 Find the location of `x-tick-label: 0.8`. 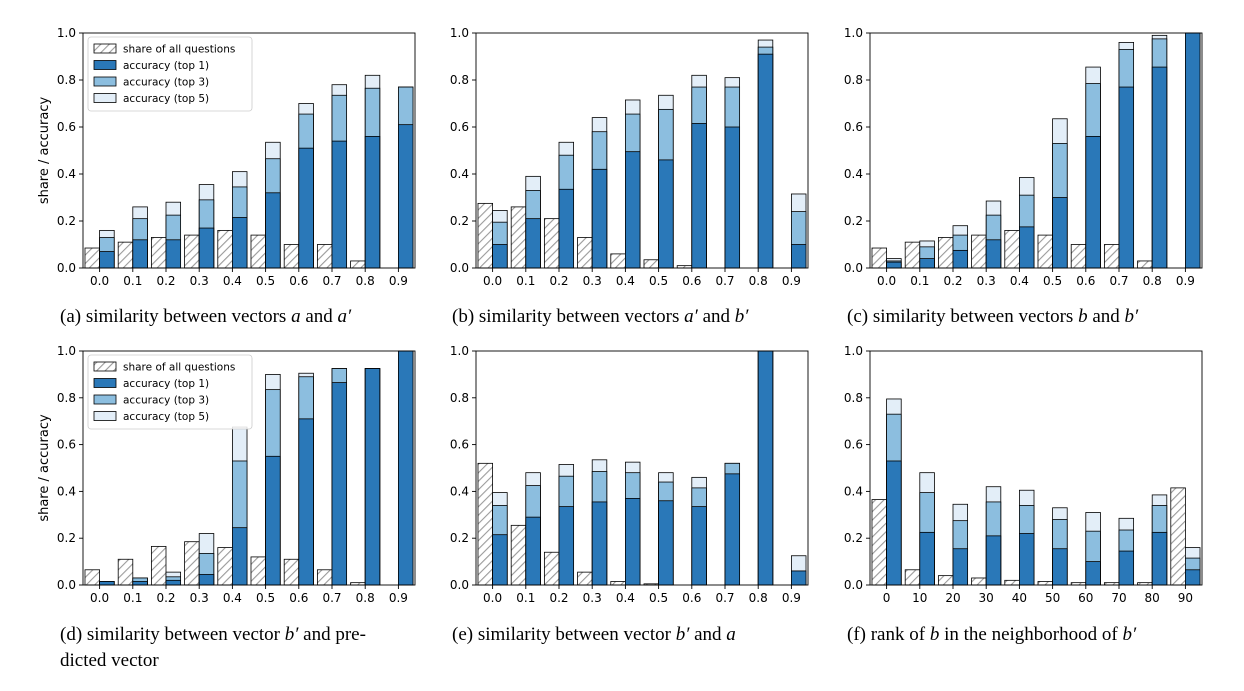

x-tick-label: 0.8 is located at coordinates (1152, 281).